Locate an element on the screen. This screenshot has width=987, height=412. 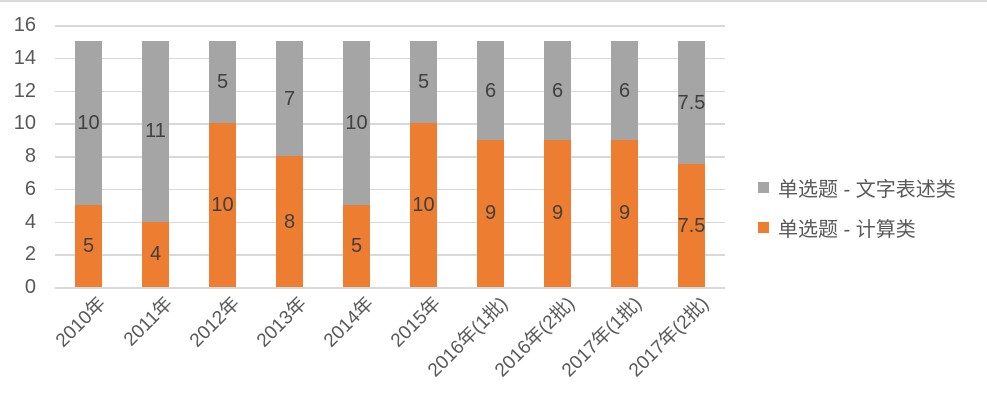
bar-segment-series-0-cat-5: 10 is located at coordinates (423, 205).